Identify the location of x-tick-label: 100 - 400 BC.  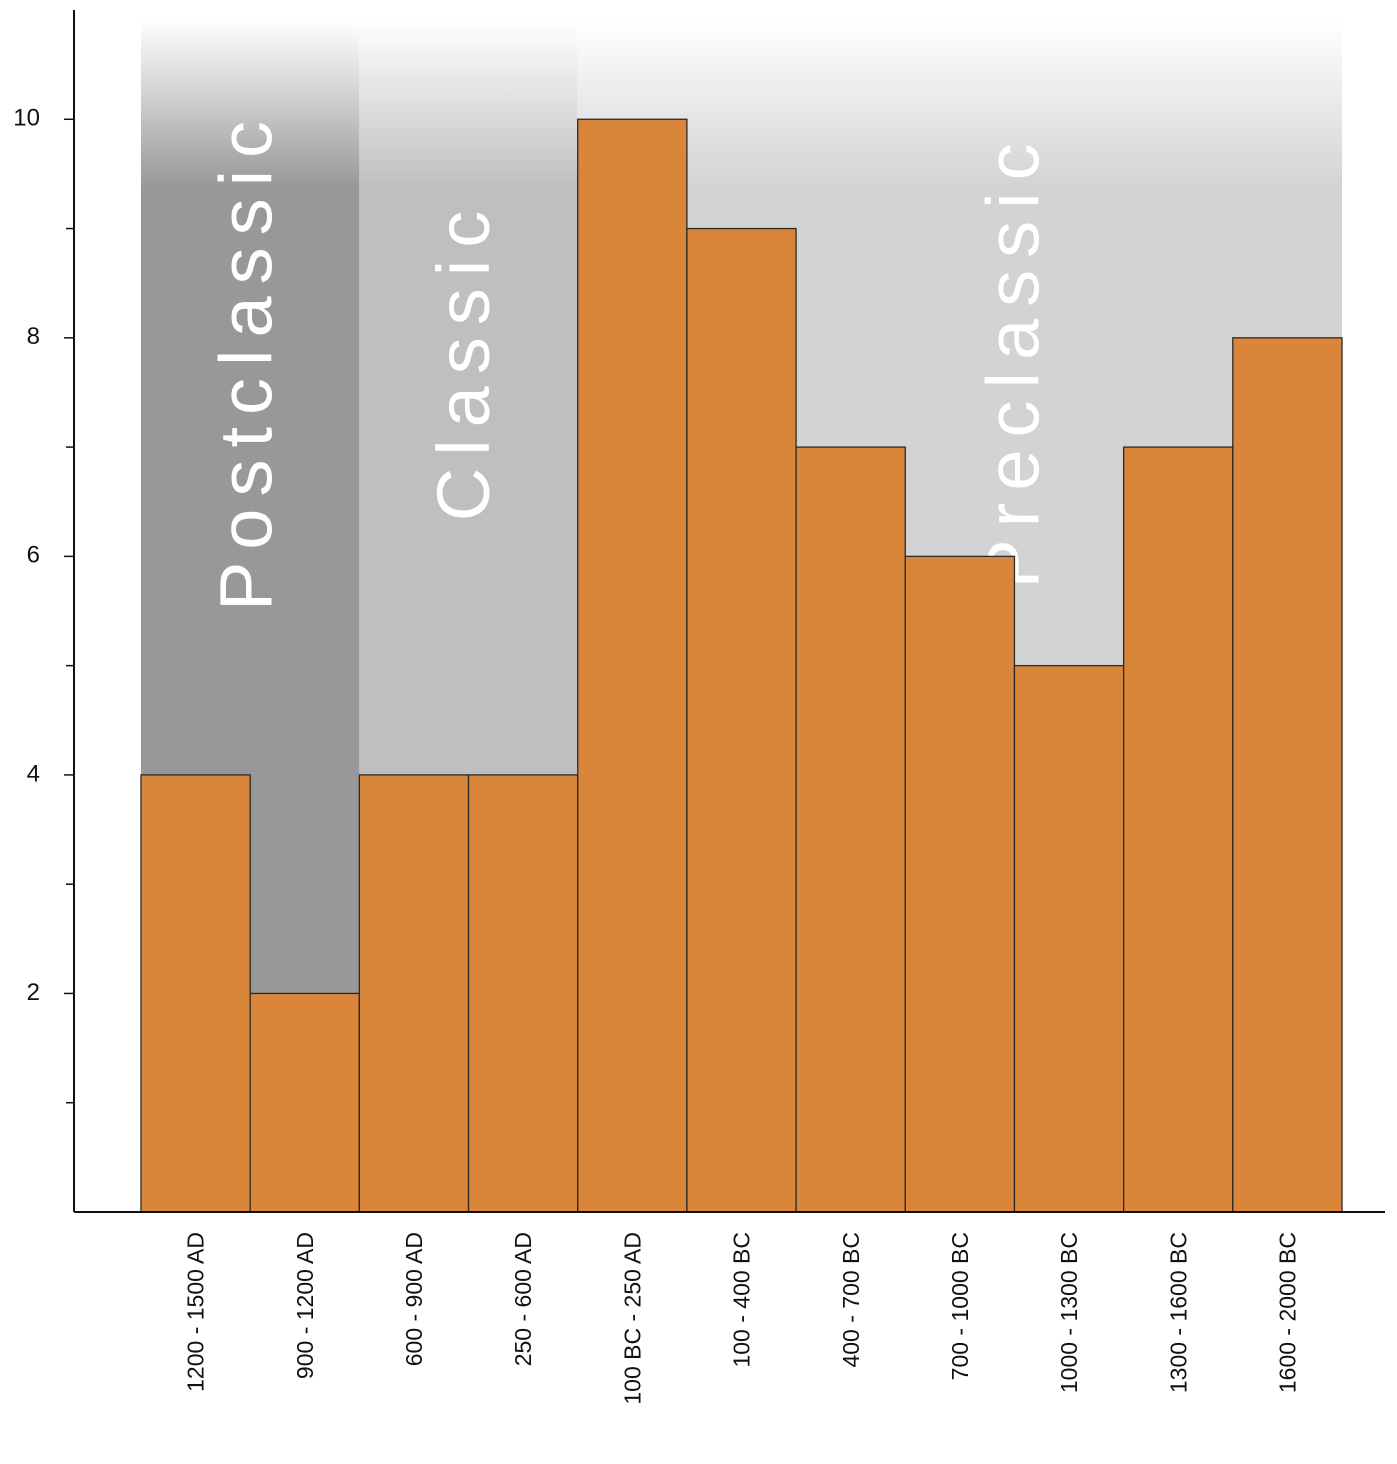
(742, 1300).